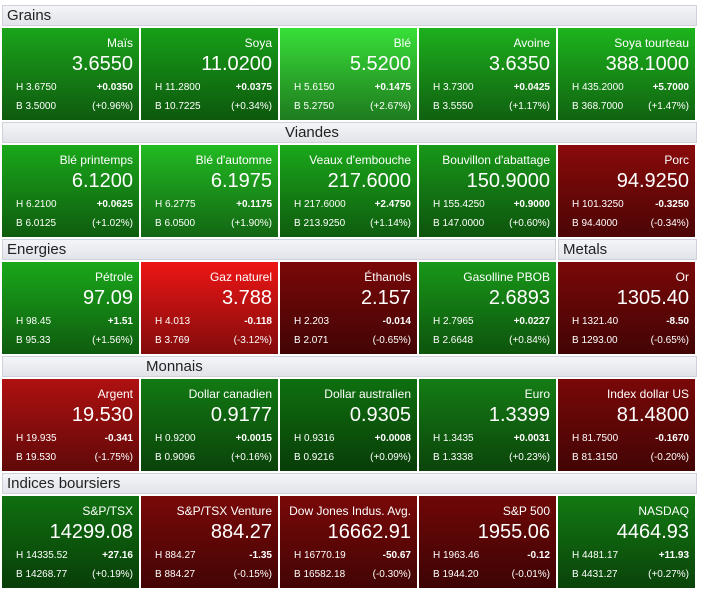  Describe the element at coordinates (178, 106) in the screenshot. I see `quote-low: B 10.7225` at that location.